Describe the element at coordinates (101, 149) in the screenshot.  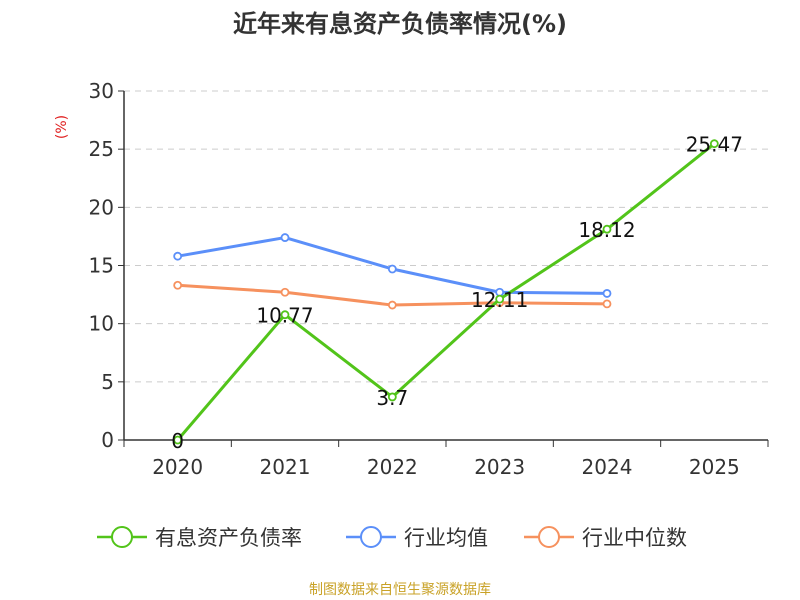
I see `y-tick-label: 25` at that location.